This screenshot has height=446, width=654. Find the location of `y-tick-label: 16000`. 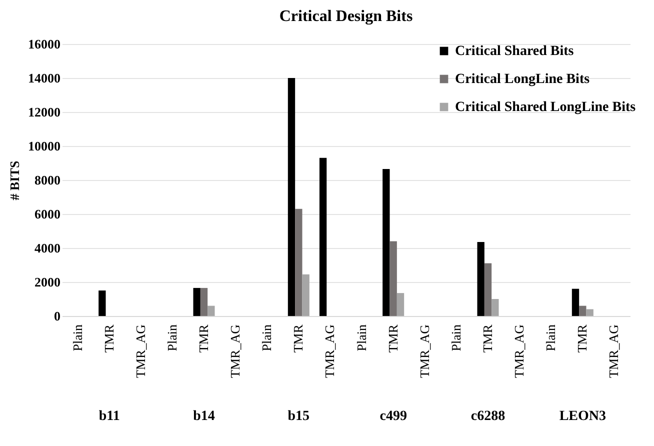

y-tick-label: 16000 is located at coordinates (44, 44).